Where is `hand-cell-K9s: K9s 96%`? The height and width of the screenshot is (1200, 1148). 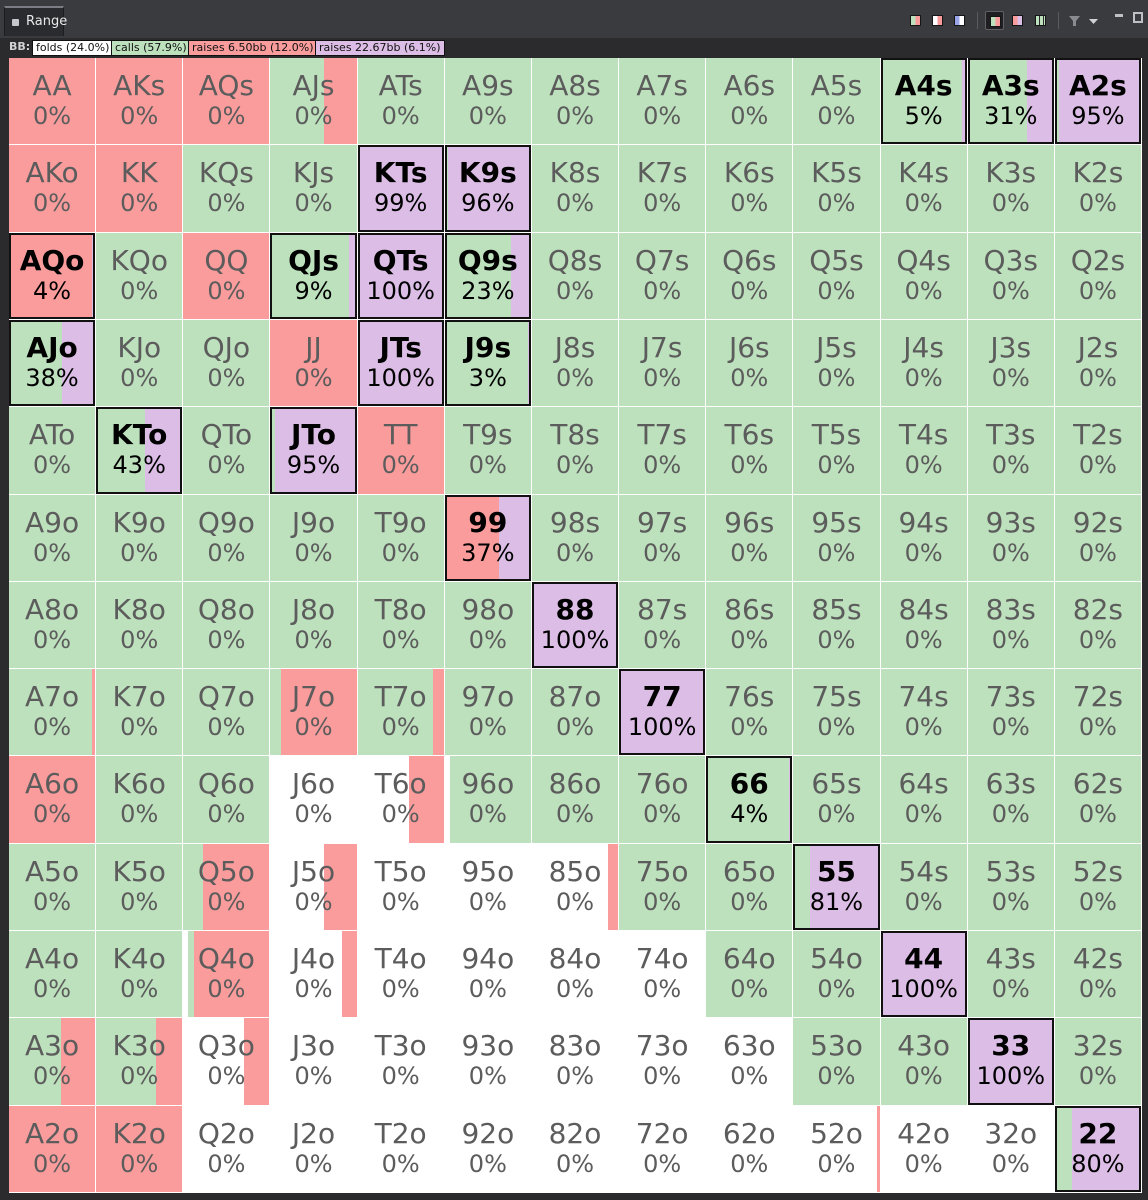 hand-cell-K9s: K9s 96% is located at coordinates (488, 189).